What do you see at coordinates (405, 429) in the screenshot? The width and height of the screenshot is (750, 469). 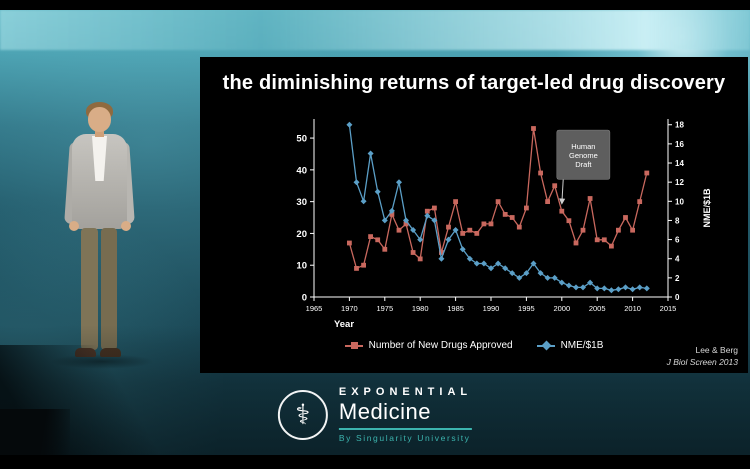 I see `brand-divider` at bounding box center [405, 429].